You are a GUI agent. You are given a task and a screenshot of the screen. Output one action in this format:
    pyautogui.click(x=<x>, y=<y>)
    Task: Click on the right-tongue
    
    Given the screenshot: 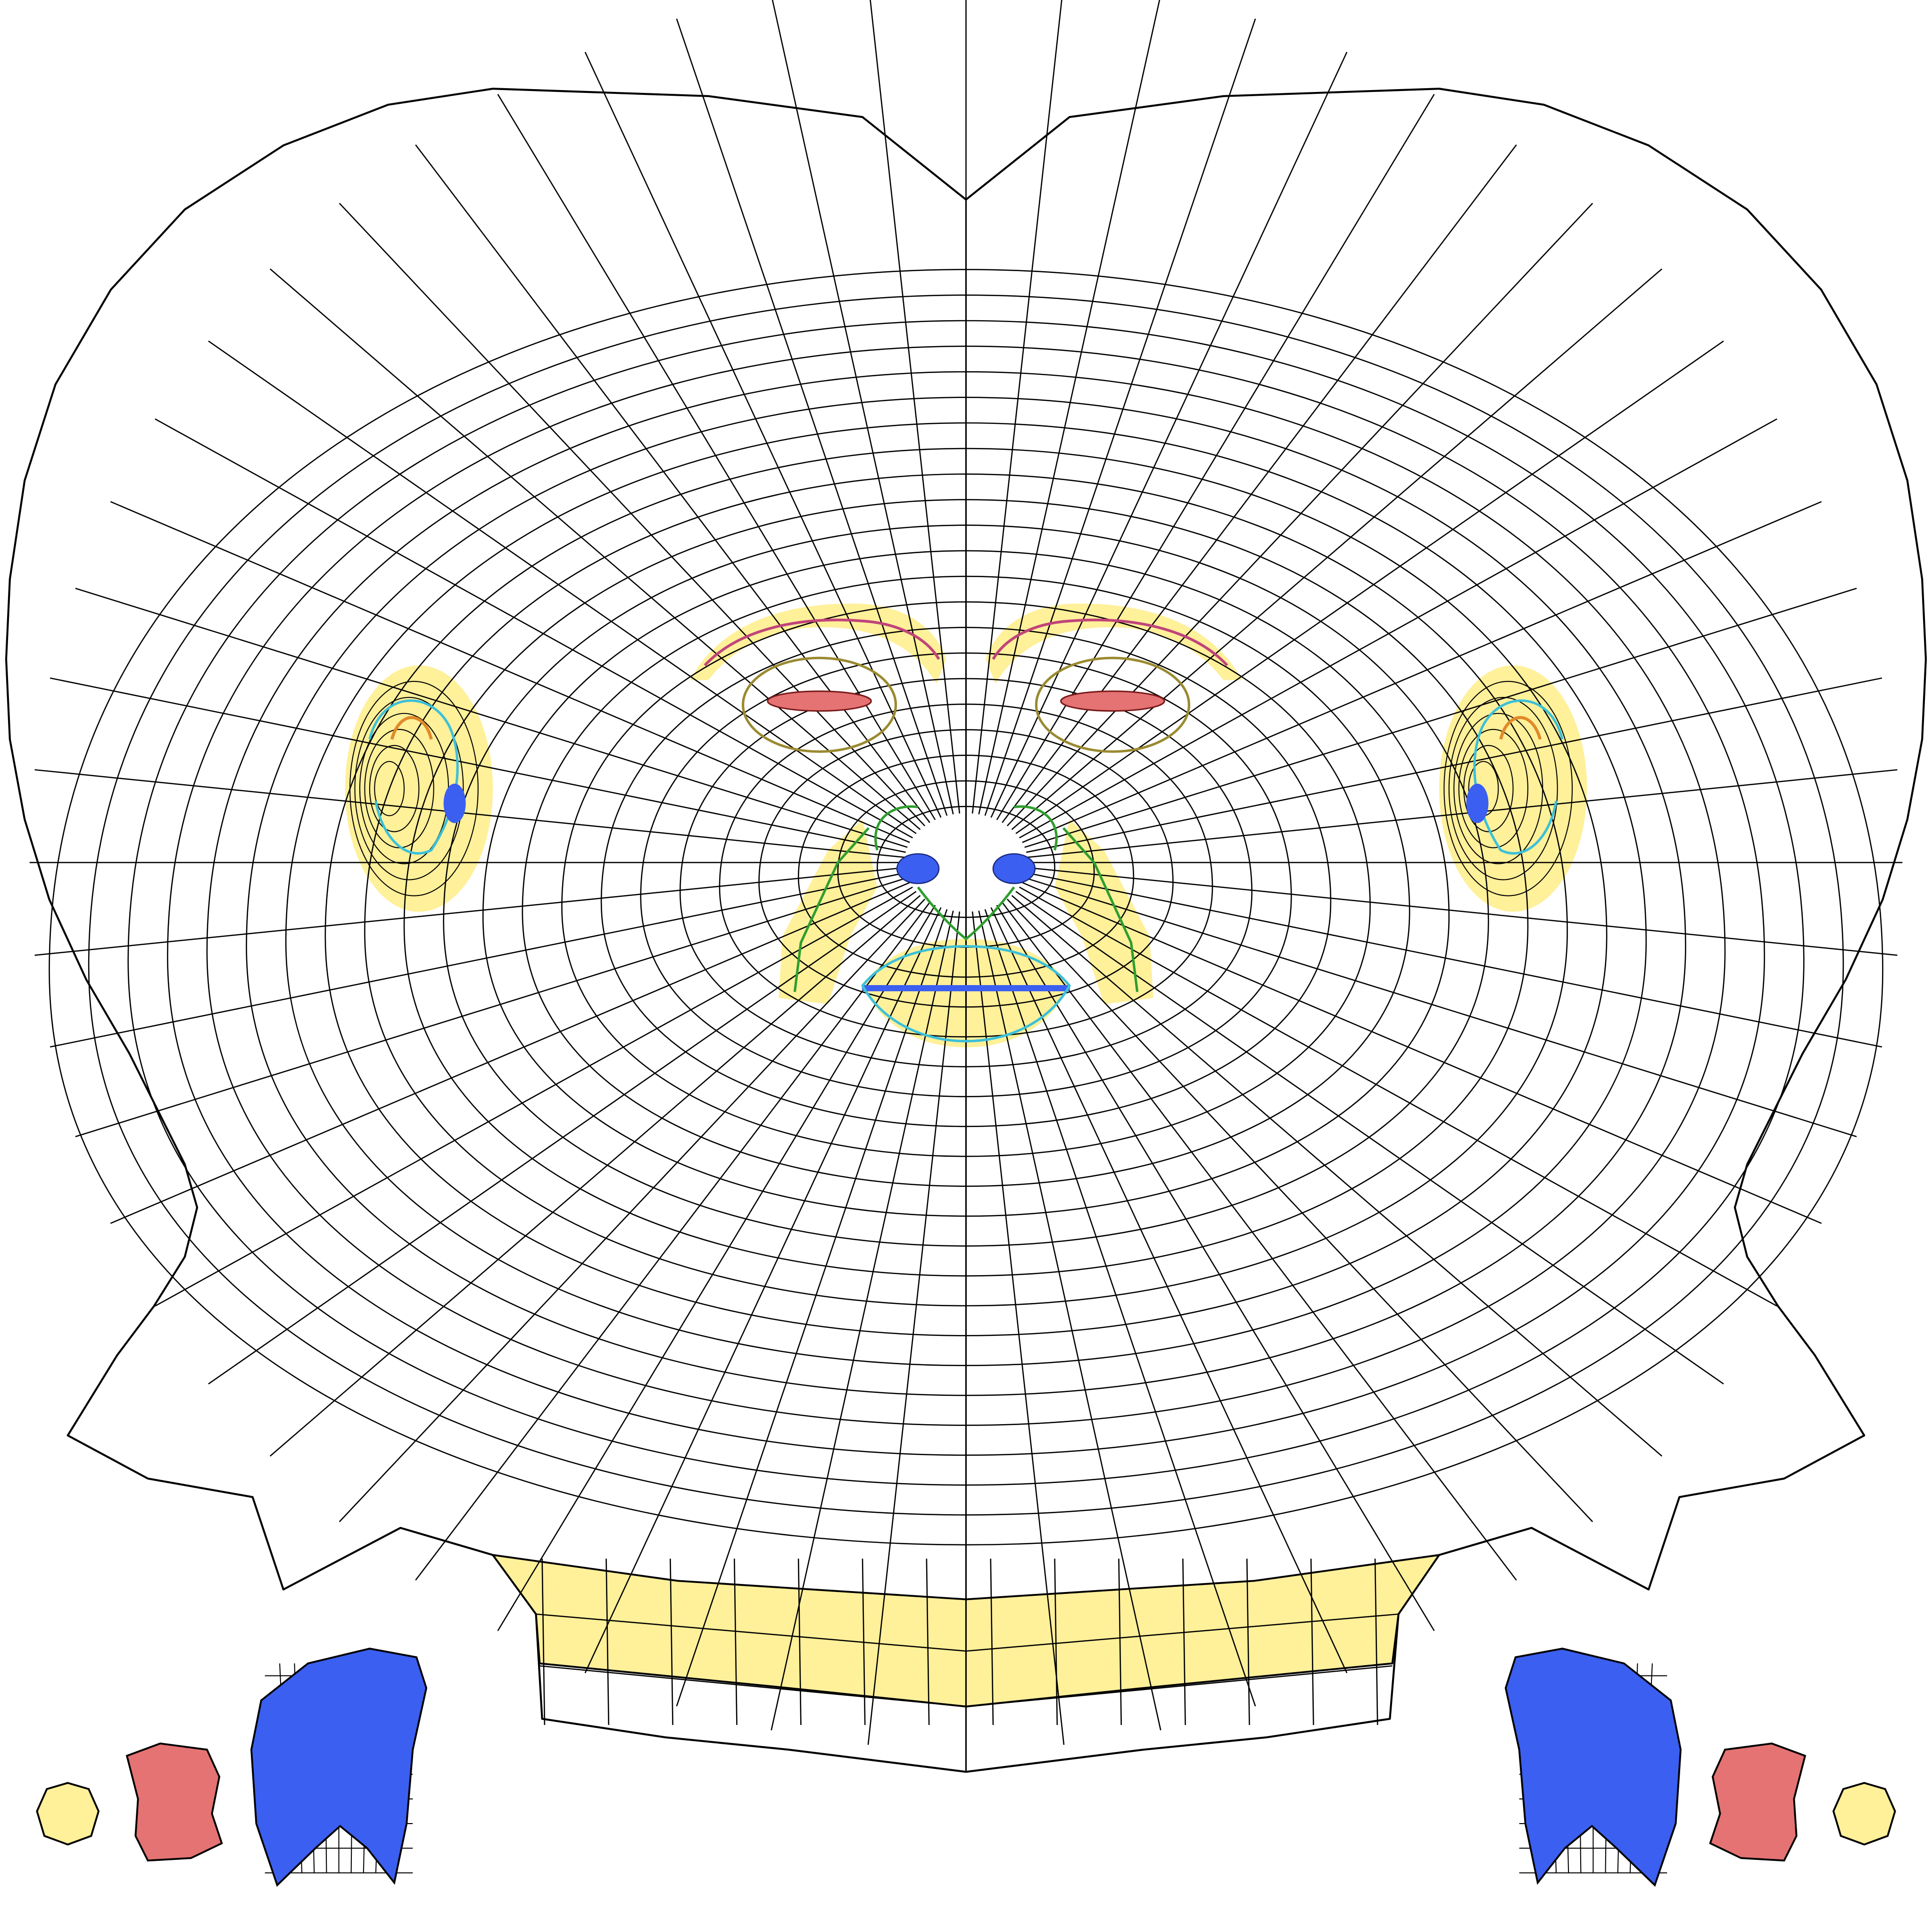 What is the action you would take?
    pyautogui.click(x=1593, y=1767)
    